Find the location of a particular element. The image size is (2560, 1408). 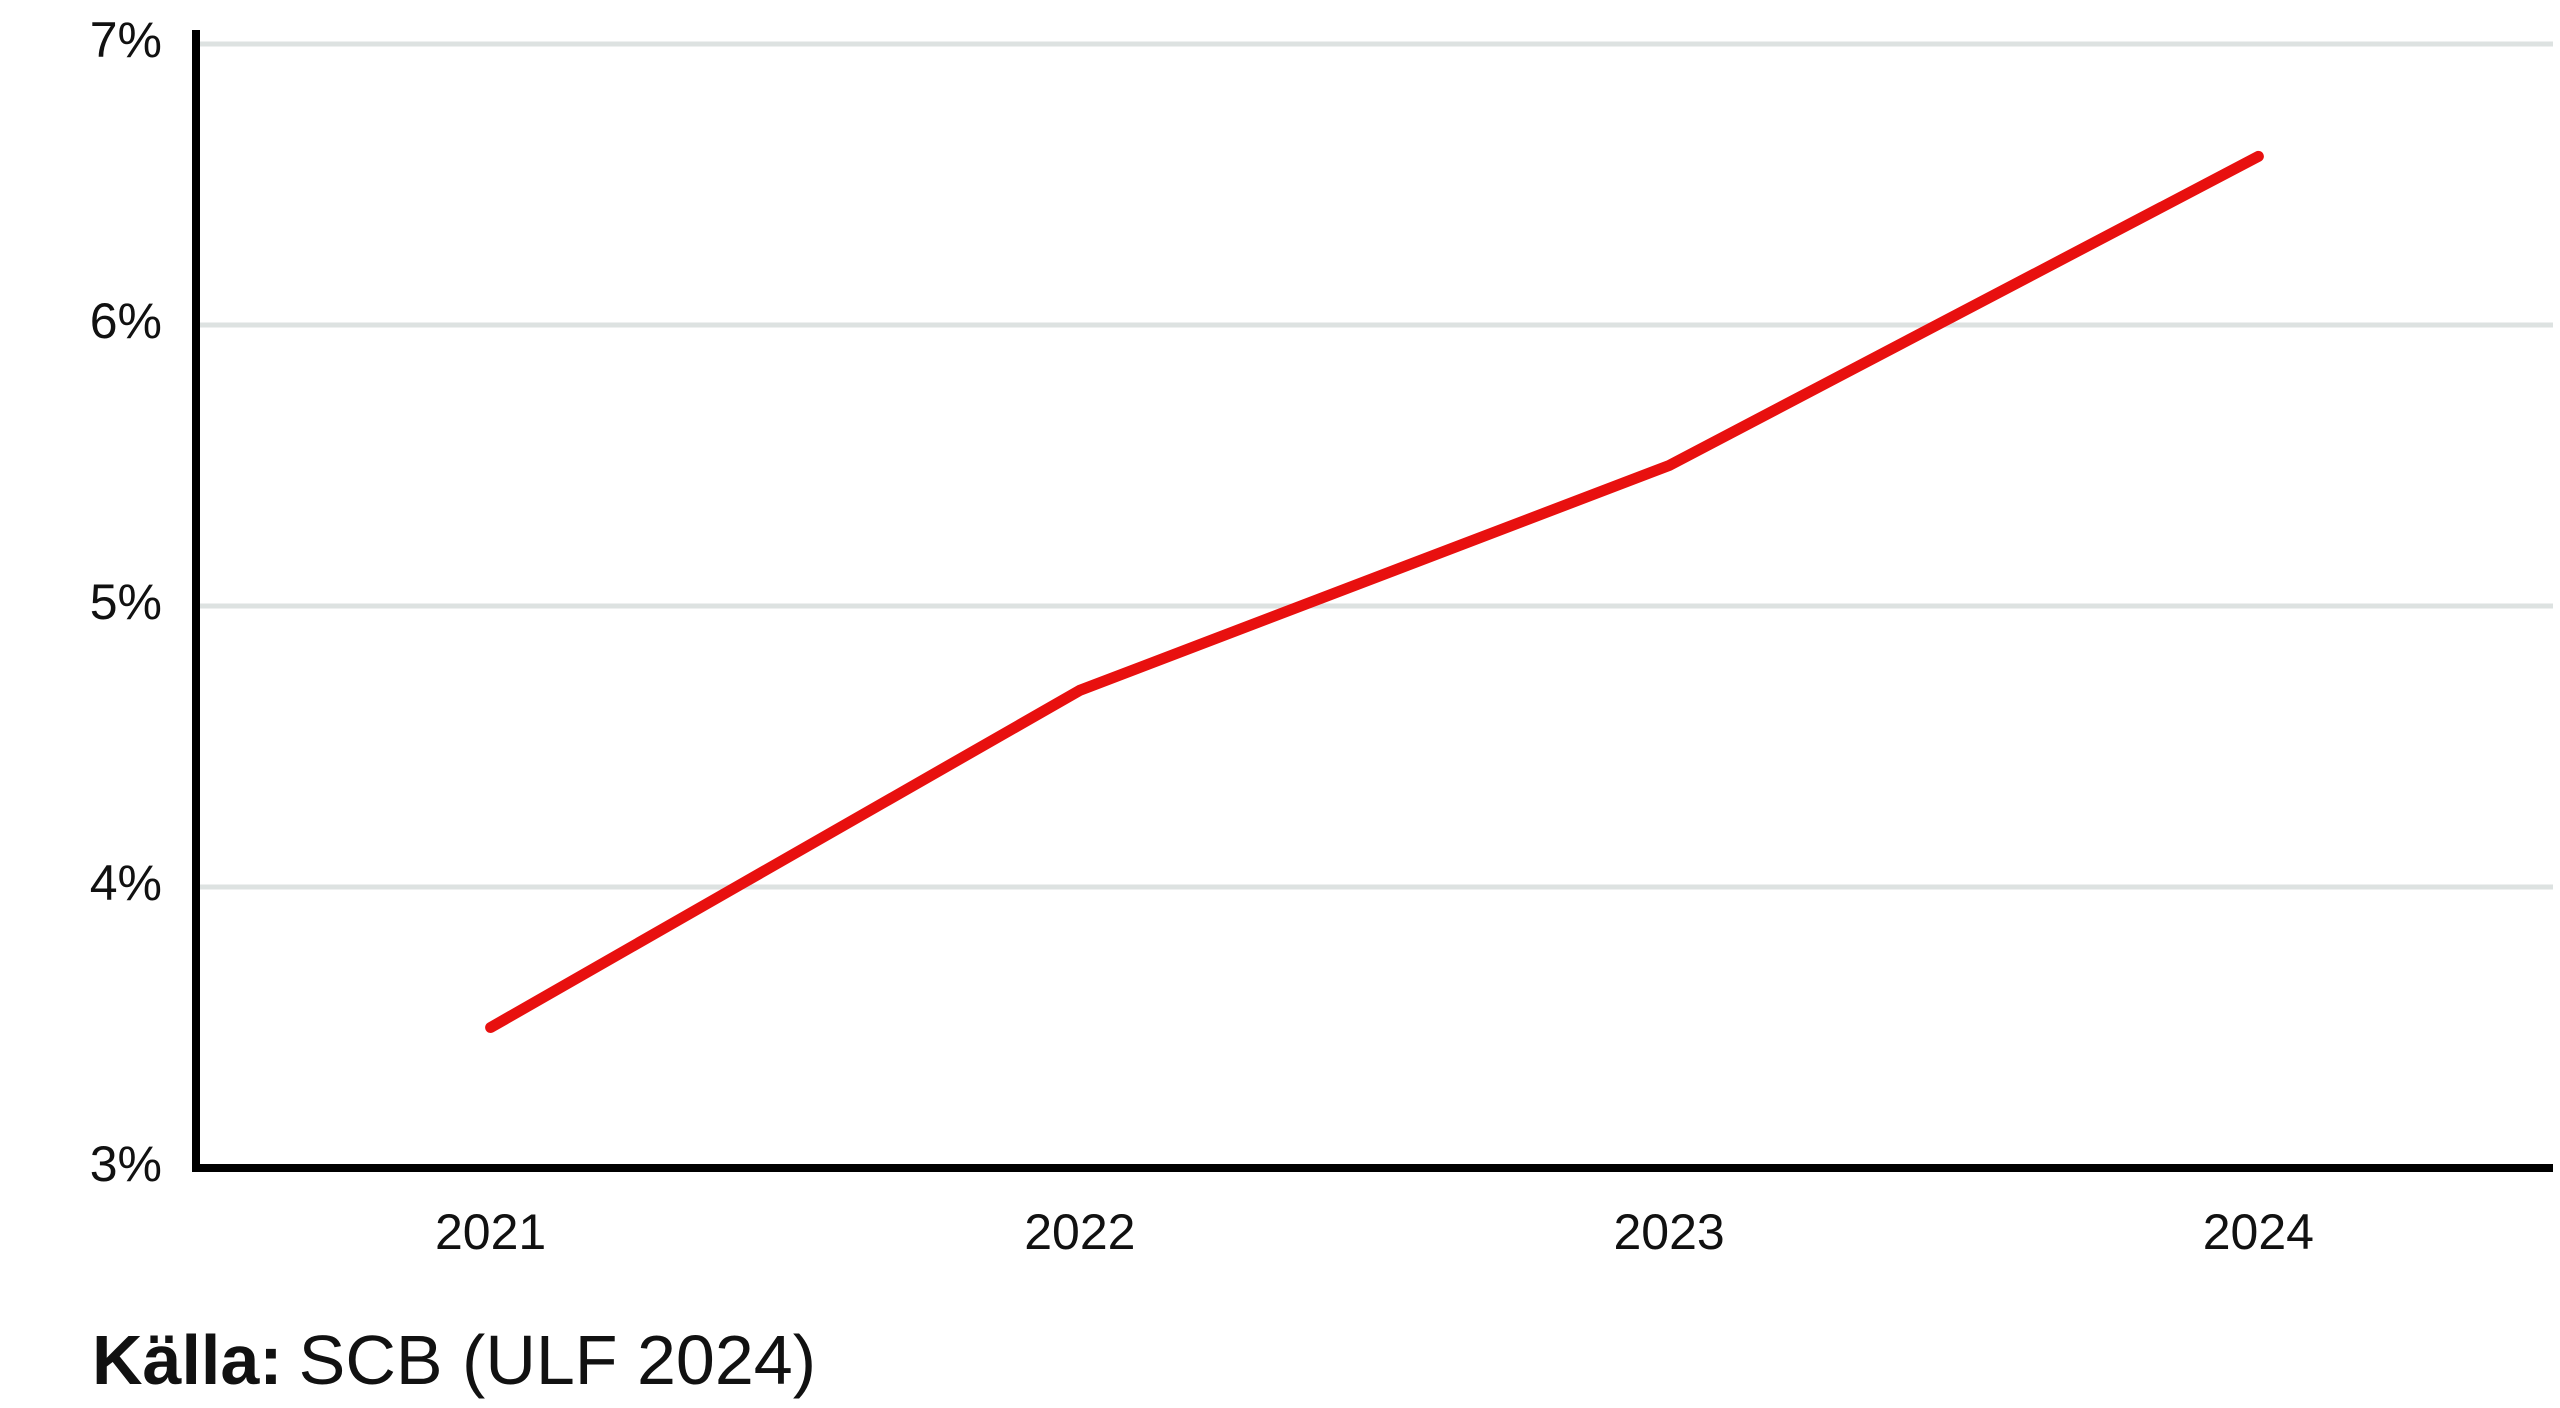

x-tick-label: 2024 is located at coordinates (2258, 1232).